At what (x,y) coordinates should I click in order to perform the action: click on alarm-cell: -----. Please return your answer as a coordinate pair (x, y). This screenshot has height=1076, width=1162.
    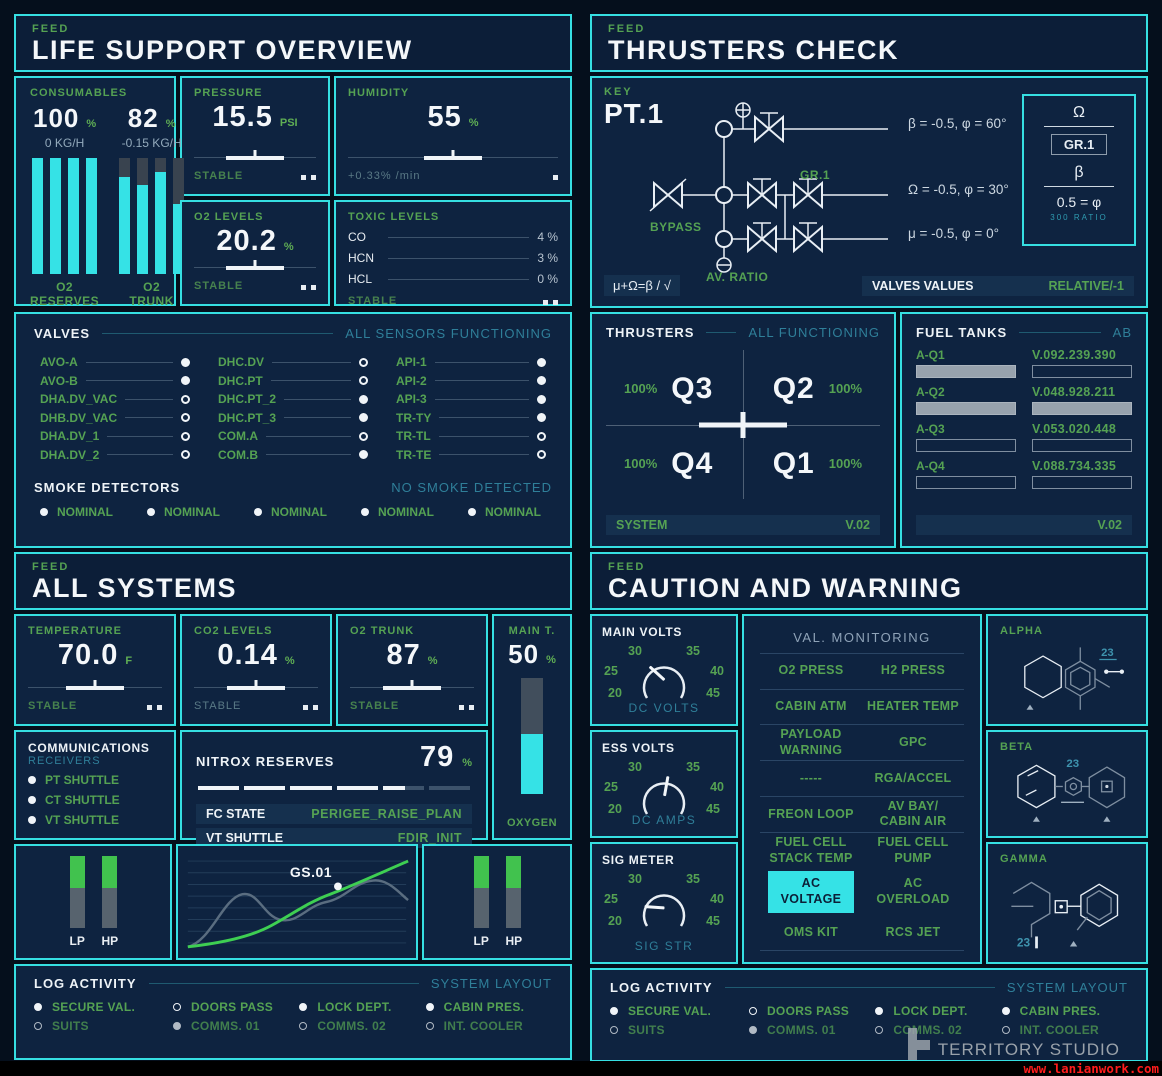
    Looking at the image, I should click on (811, 777).